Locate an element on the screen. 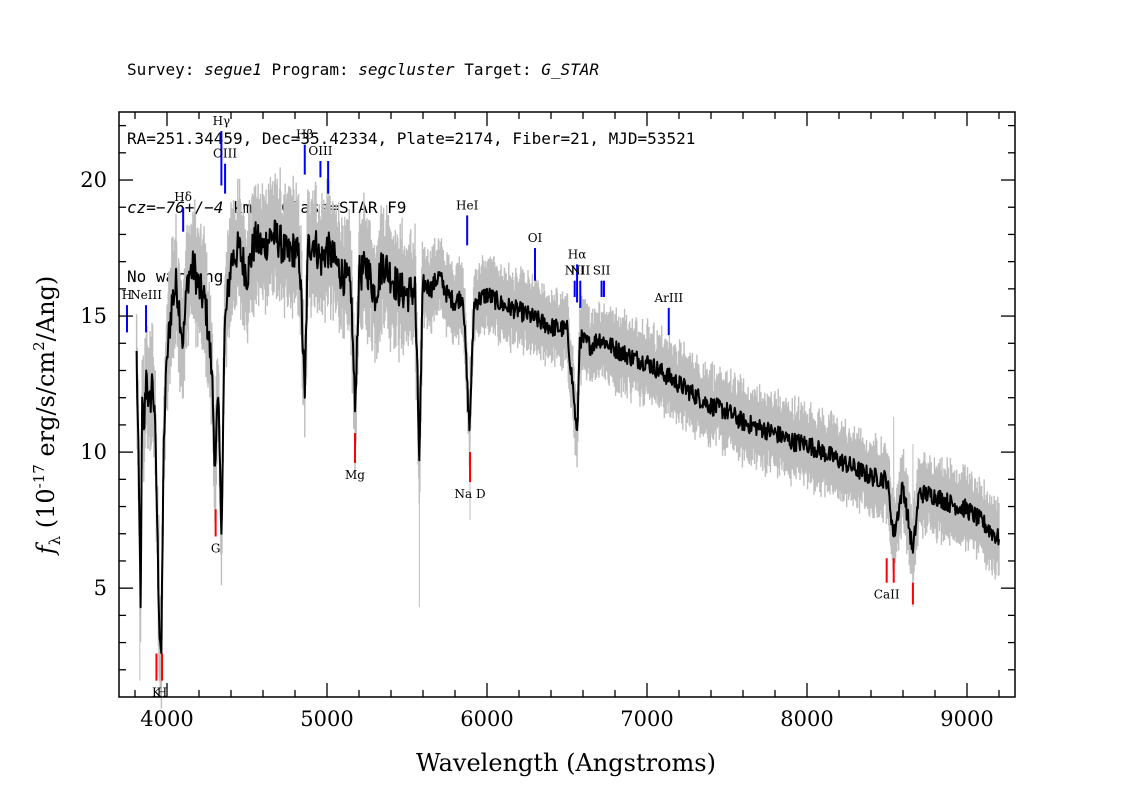 The height and width of the screenshot is (810, 1134). cz-label: cz= is located at coordinates (141, 207).